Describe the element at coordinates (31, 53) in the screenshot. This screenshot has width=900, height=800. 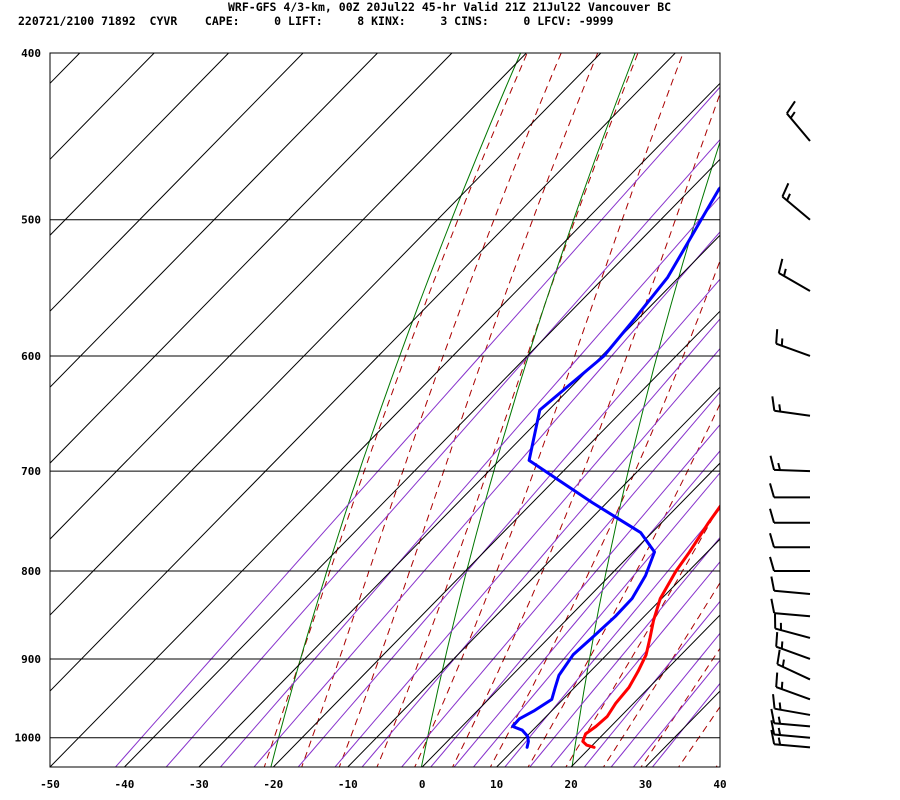
I see `pressure-tick-label: 400` at that location.